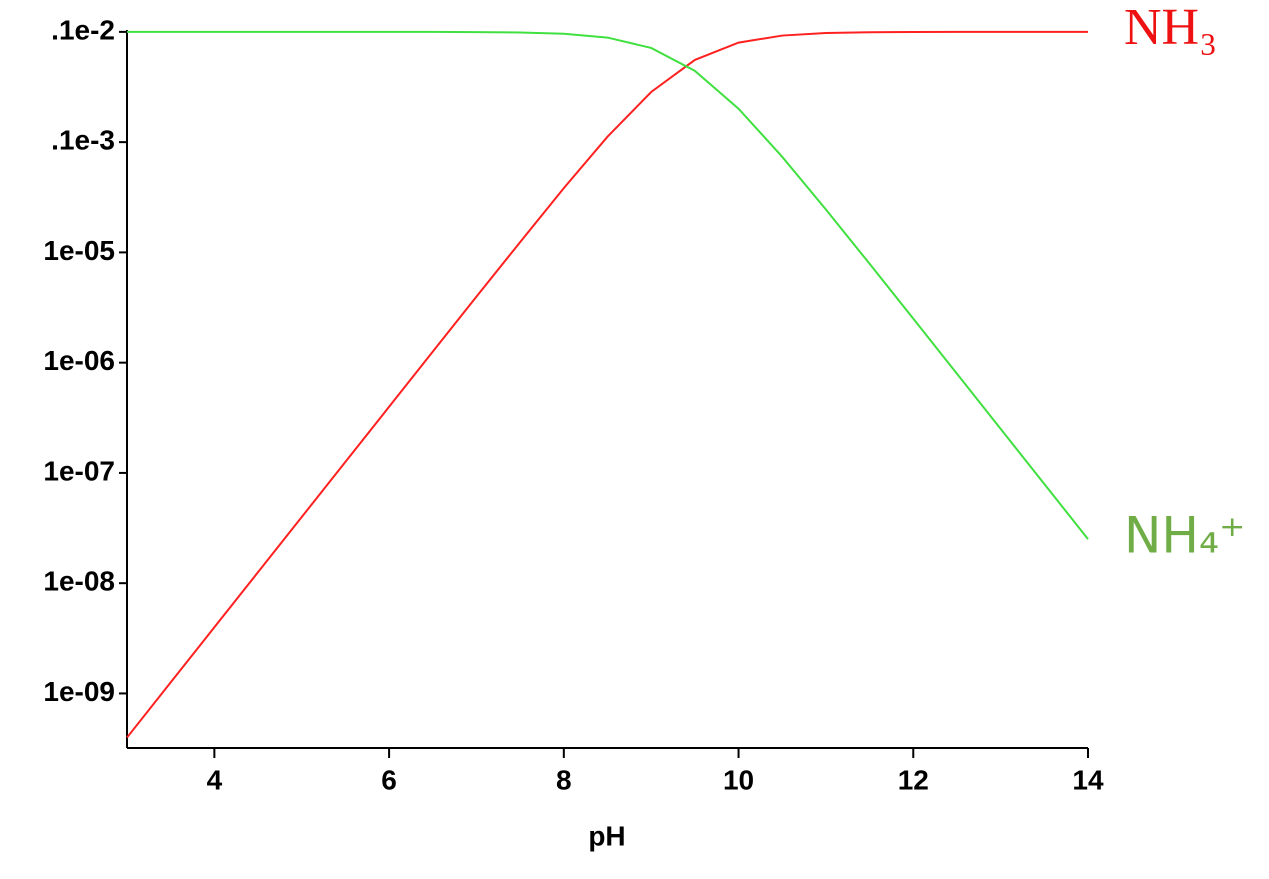  I want to click on x-tick-label: 12, so click(913, 779).